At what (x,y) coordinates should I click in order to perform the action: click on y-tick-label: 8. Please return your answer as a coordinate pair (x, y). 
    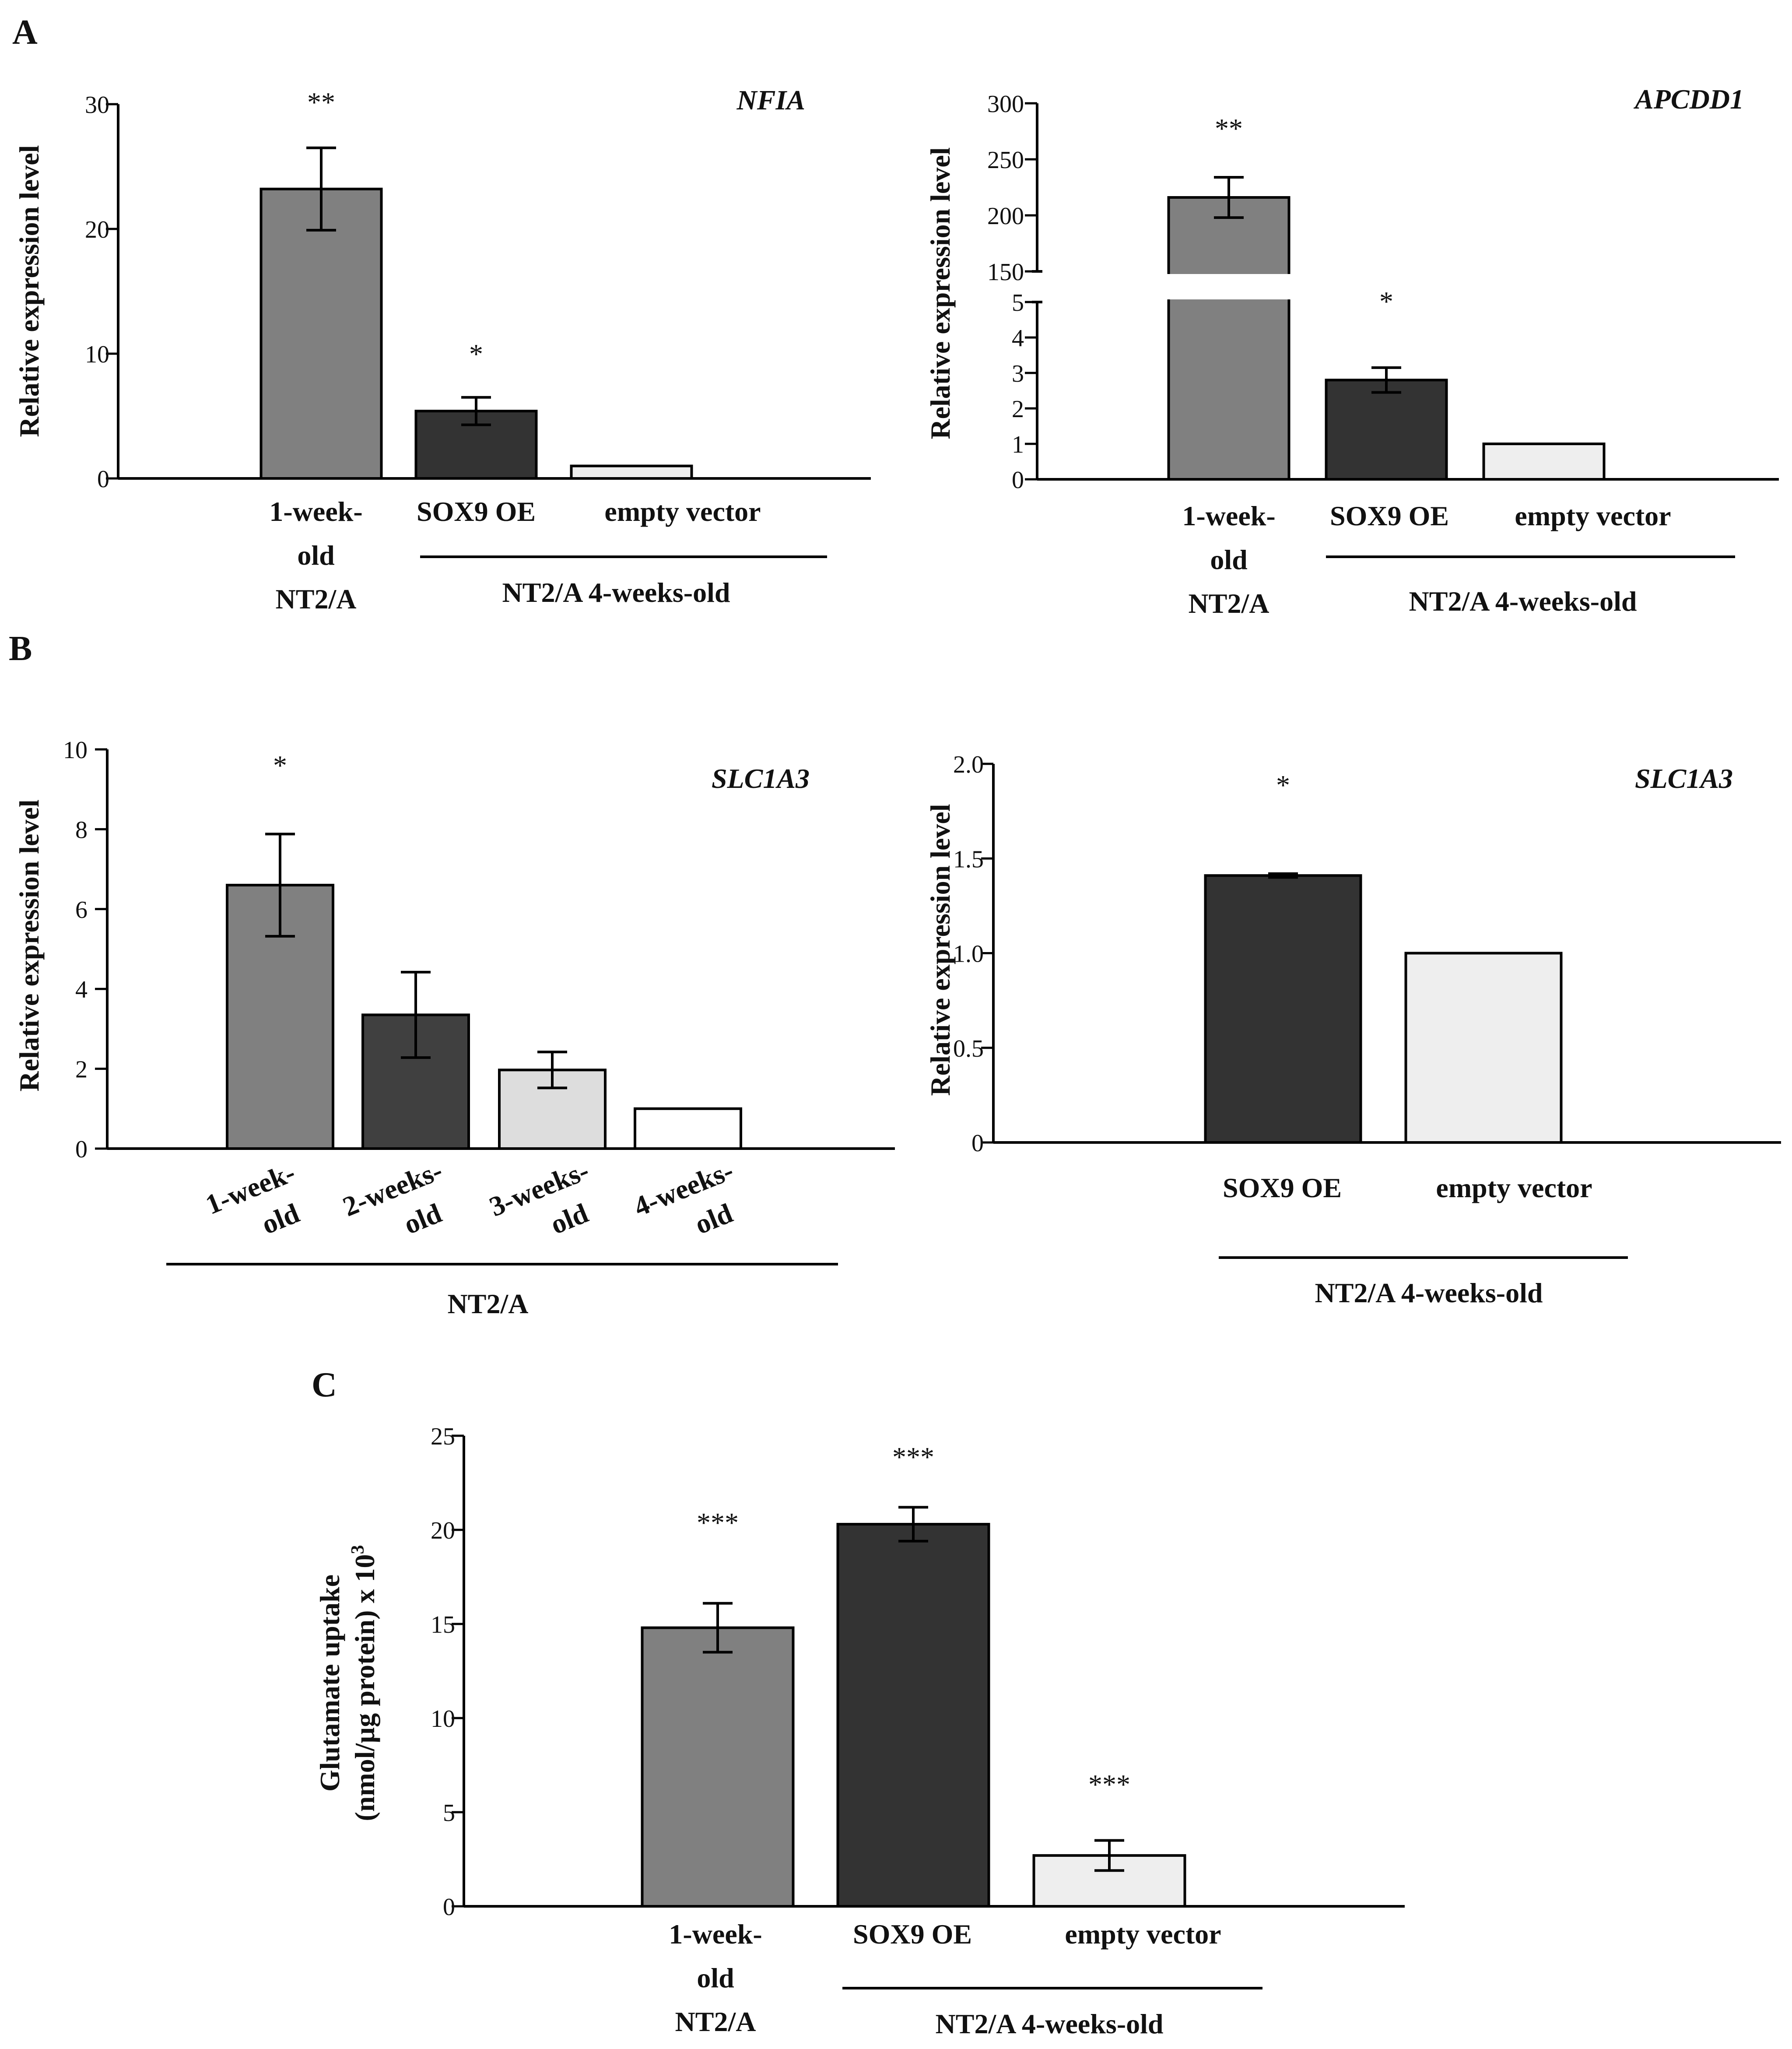
    Looking at the image, I should click on (81, 829).